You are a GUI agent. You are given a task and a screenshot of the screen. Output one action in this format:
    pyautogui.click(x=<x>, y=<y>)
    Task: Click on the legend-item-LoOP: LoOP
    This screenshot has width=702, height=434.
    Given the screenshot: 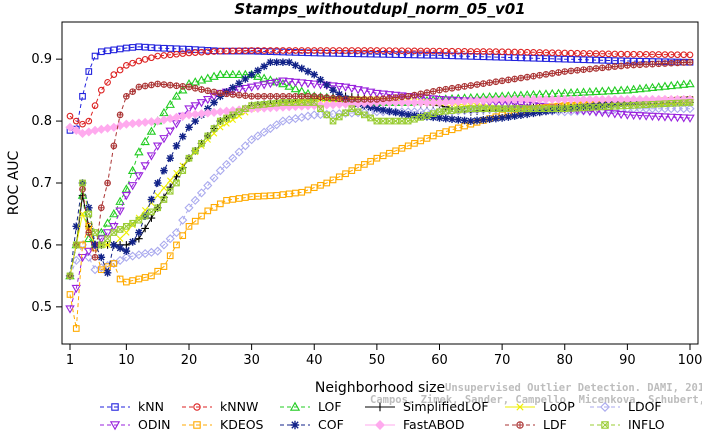 What is the action you would take?
    pyautogui.click(x=540, y=406)
    